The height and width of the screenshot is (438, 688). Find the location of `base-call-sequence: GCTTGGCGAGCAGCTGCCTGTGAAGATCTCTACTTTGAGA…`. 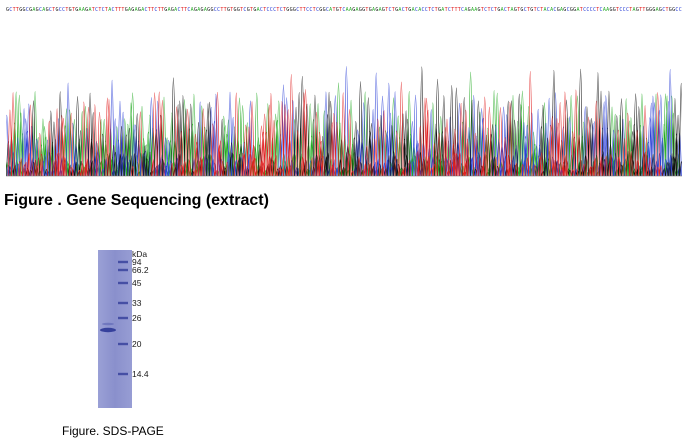

base-call-sequence: GCTTGGCGAGCAGCTGCCTGTGAAGATCTCTACTTTGAGA… is located at coordinates (344, 10).